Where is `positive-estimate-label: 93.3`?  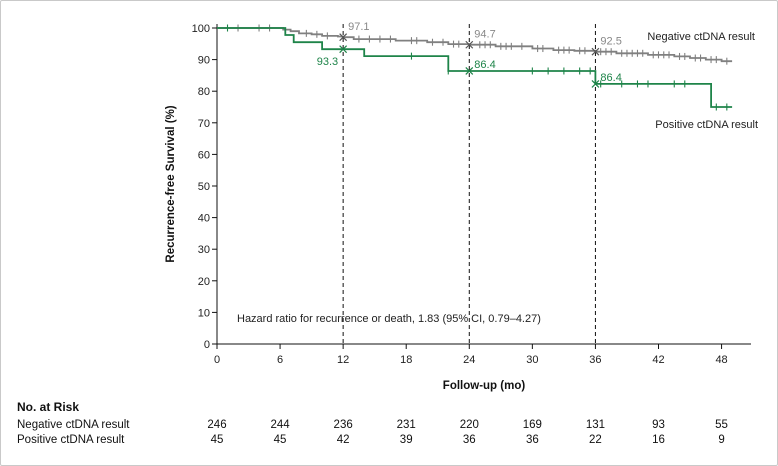
positive-estimate-label: 93.3 is located at coordinates (327, 62).